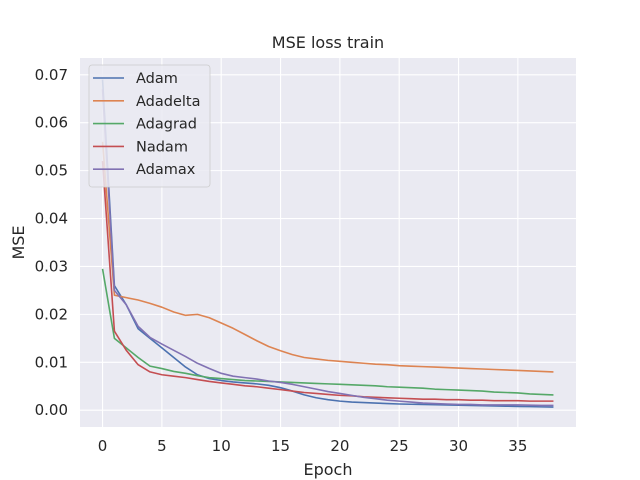 The image size is (640, 480). Describe the element at coordinates (51, 410) in the screenshot. I see `y-tick-label: 0.00` at that location.